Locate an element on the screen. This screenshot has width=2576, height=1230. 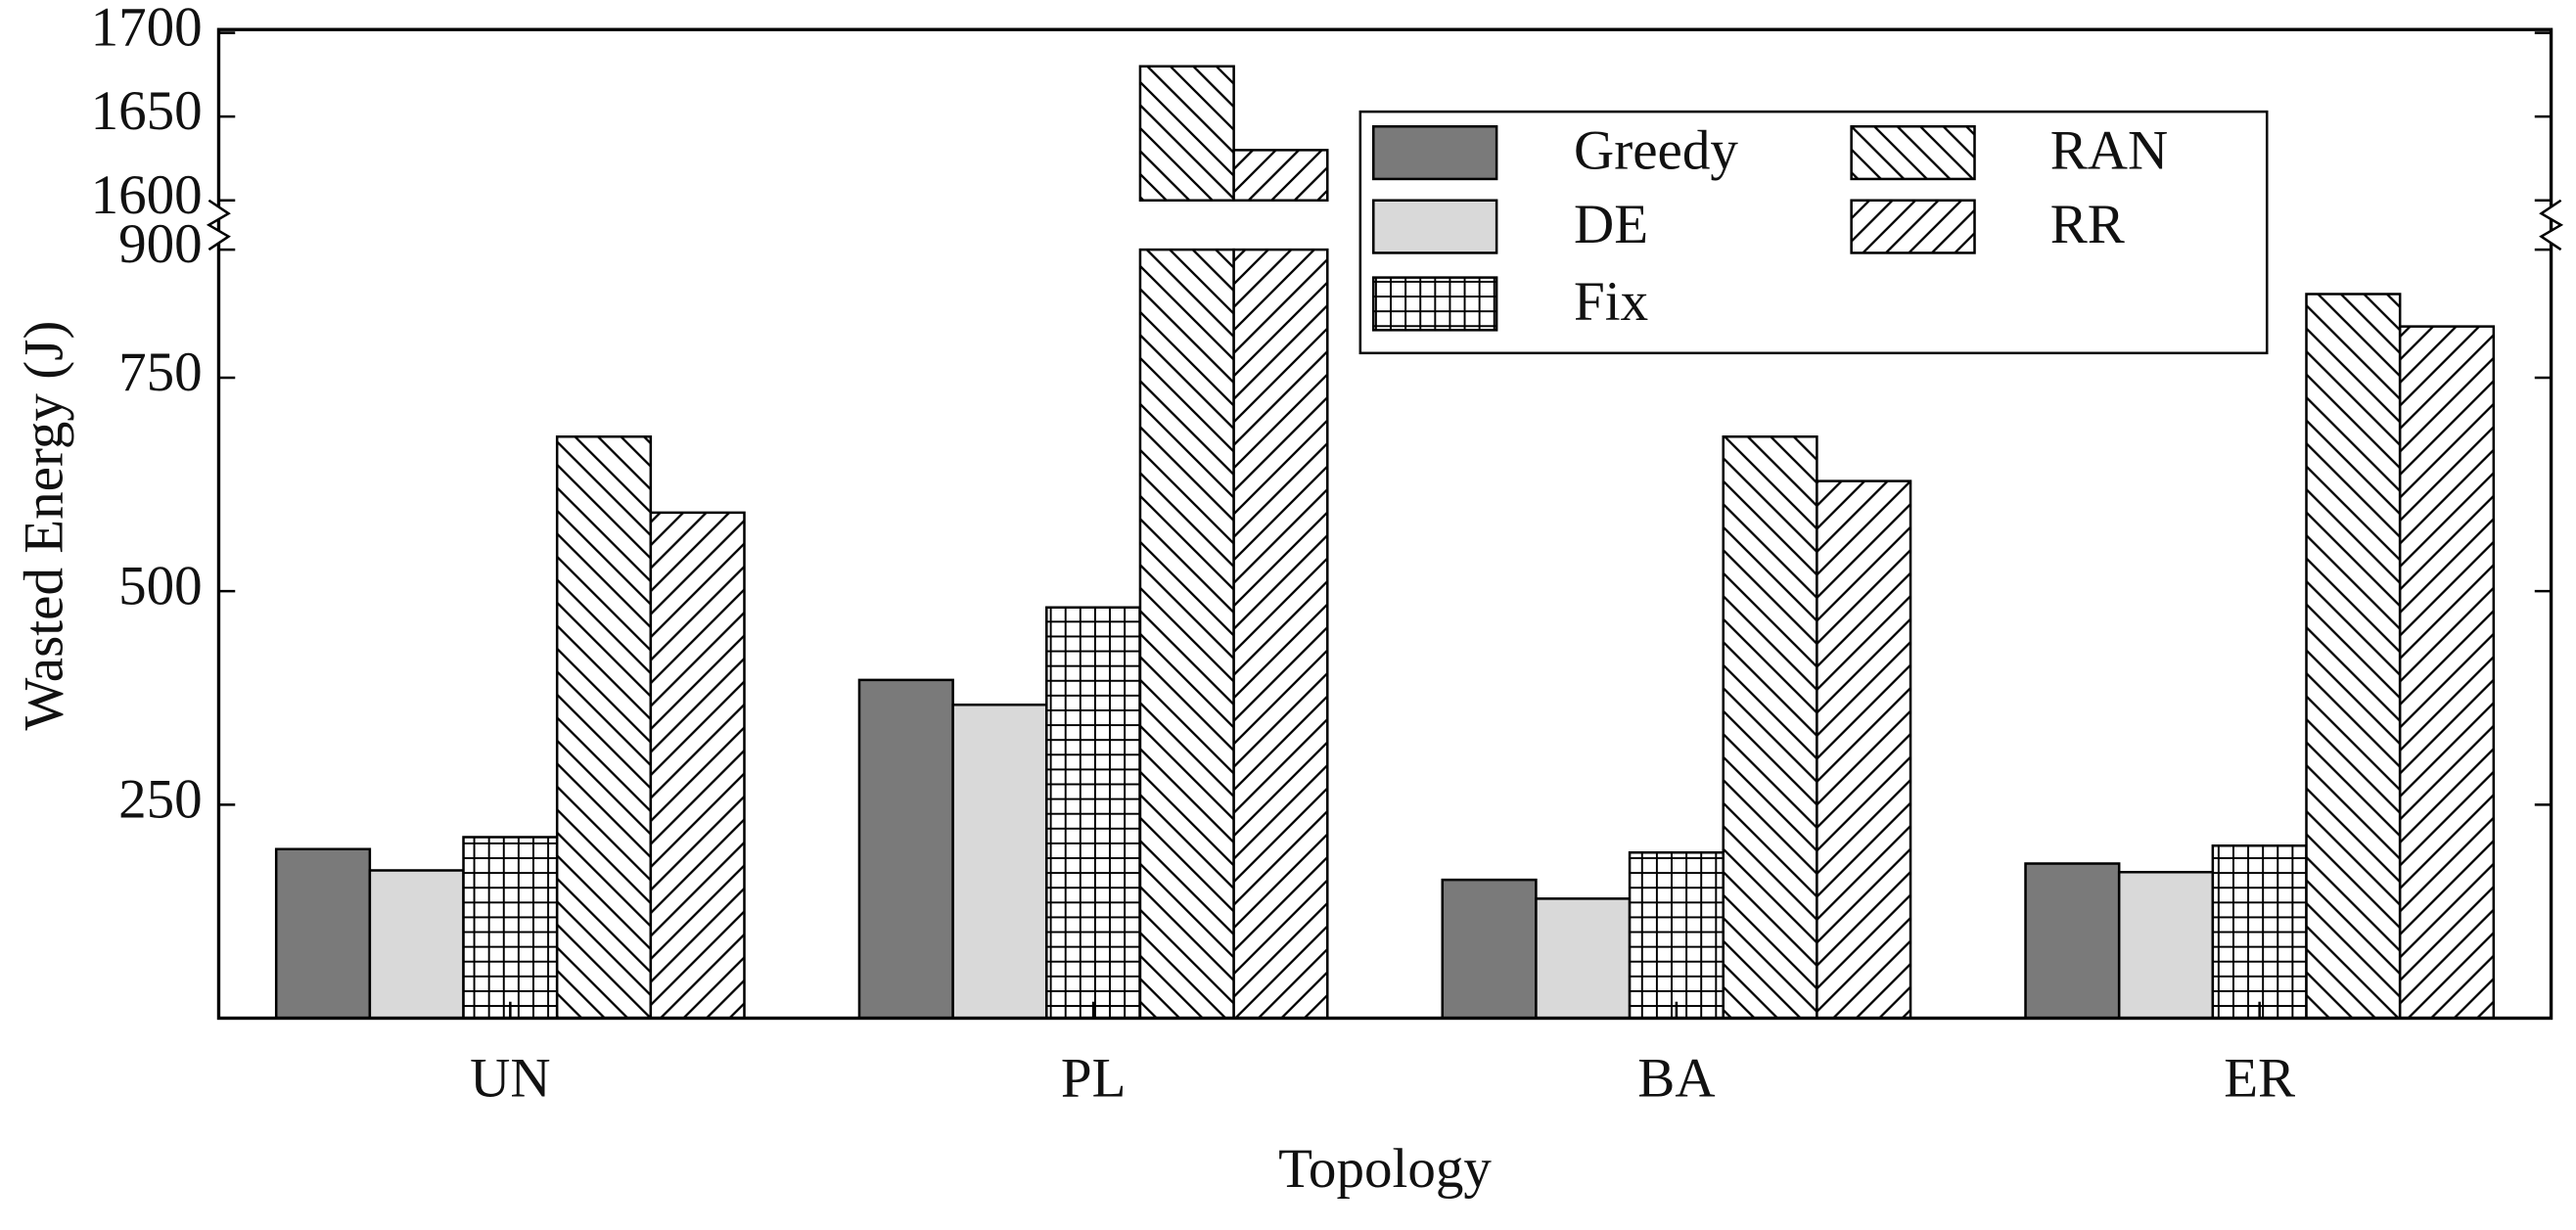
axis-break-left is located at coordinates (219, 225).